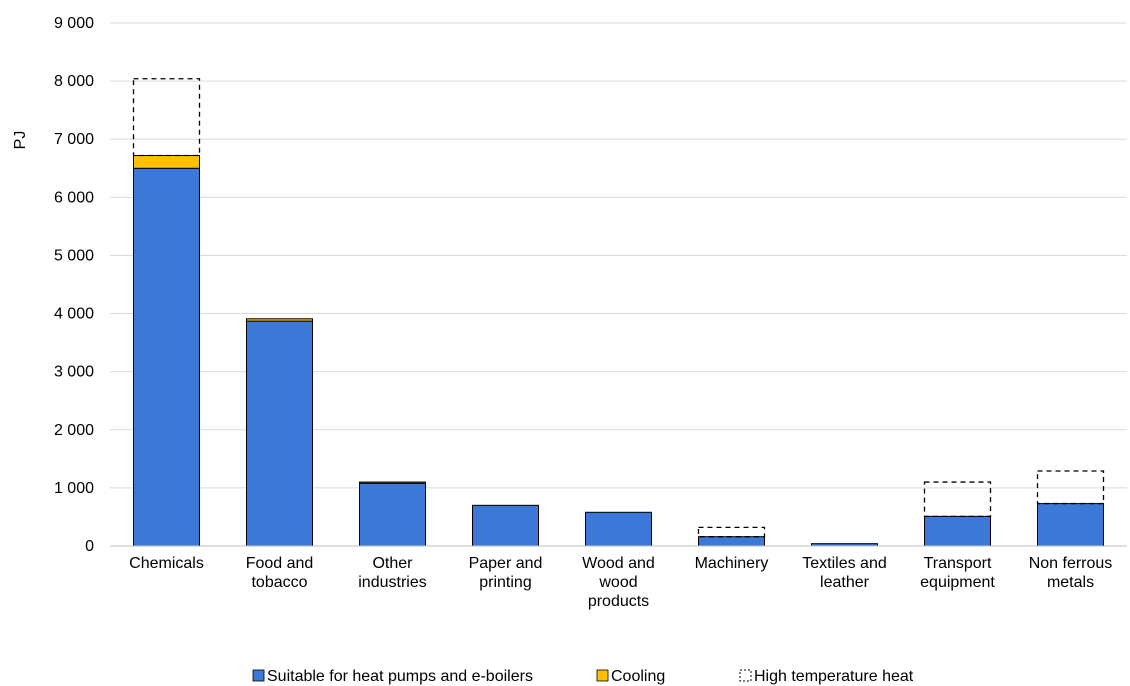 The height and width of the screenshot is (686, 1130). What do you see at coordinates (74, 314) in the screenshot?
I see `y-tick-label: 4 000` at bounding box center [74, 314].